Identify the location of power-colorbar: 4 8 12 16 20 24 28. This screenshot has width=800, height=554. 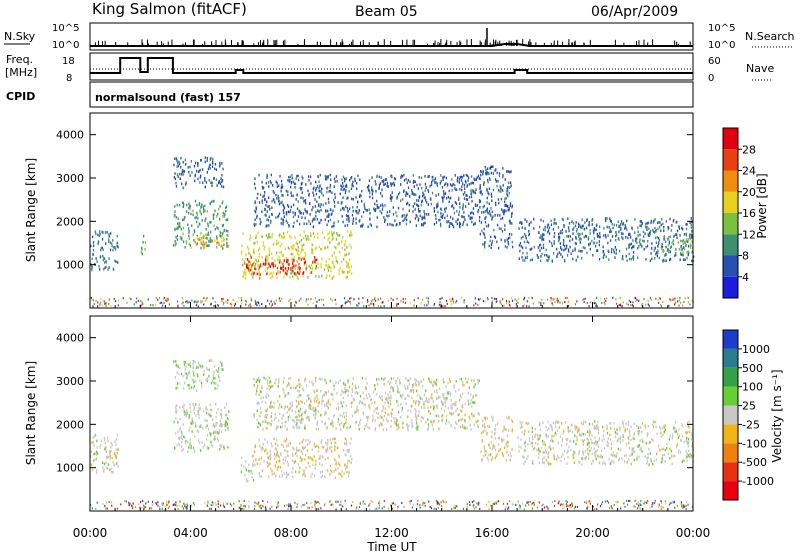
(739, 213).